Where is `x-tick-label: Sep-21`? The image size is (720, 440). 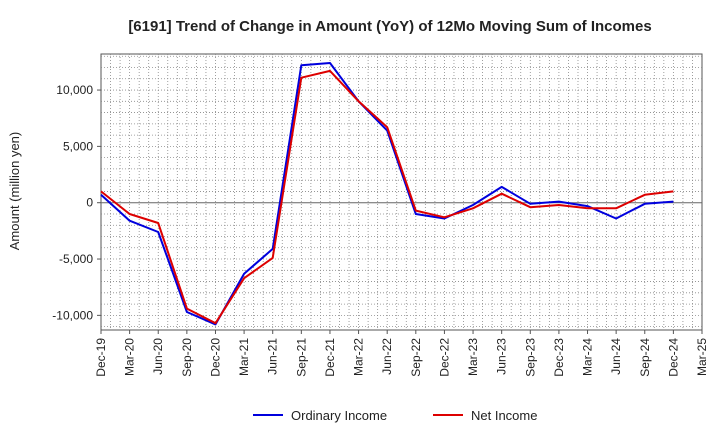 x-tick-label: Sep-21 is located at coordinates (301, 357).